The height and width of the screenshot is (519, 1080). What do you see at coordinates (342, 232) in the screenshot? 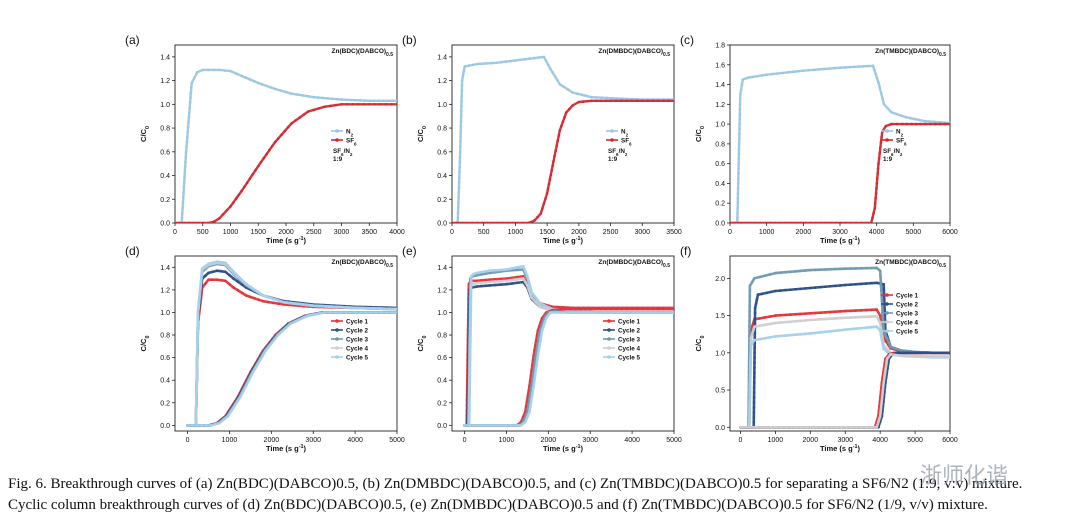
I see `x-tick-label: 3000` at bounding box center [342, 232].